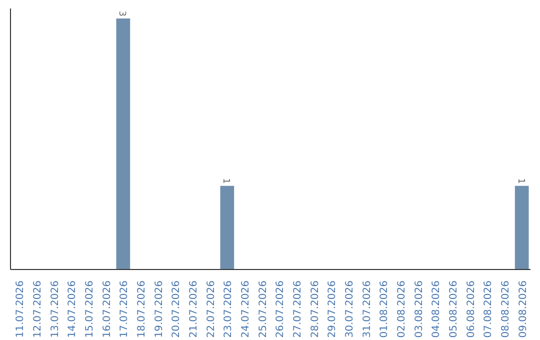 The image size is (540, 340). What do you see at coordinates (20, 309) in the screenshot?
I see `x-tick-label: 11.07.2026` at bounding box center [20, 309].